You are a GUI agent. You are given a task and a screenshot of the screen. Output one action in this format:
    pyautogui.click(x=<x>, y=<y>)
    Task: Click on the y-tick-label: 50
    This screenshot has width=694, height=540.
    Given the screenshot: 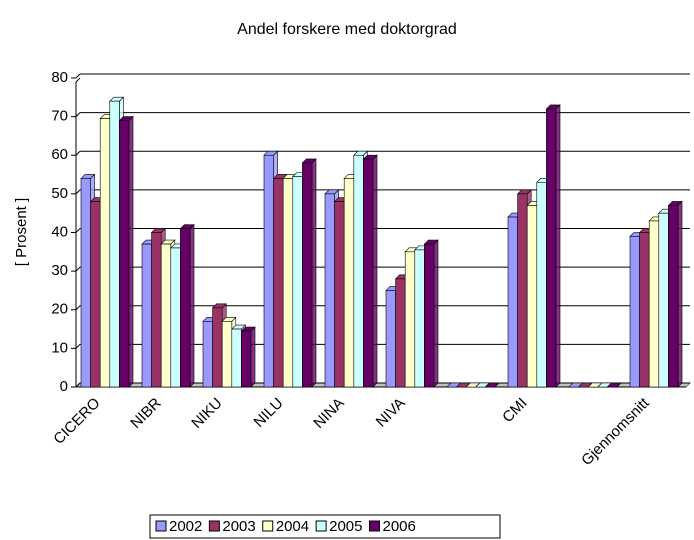 What is the action you would take?
    pyautogui.click(x=59, y=193)
    